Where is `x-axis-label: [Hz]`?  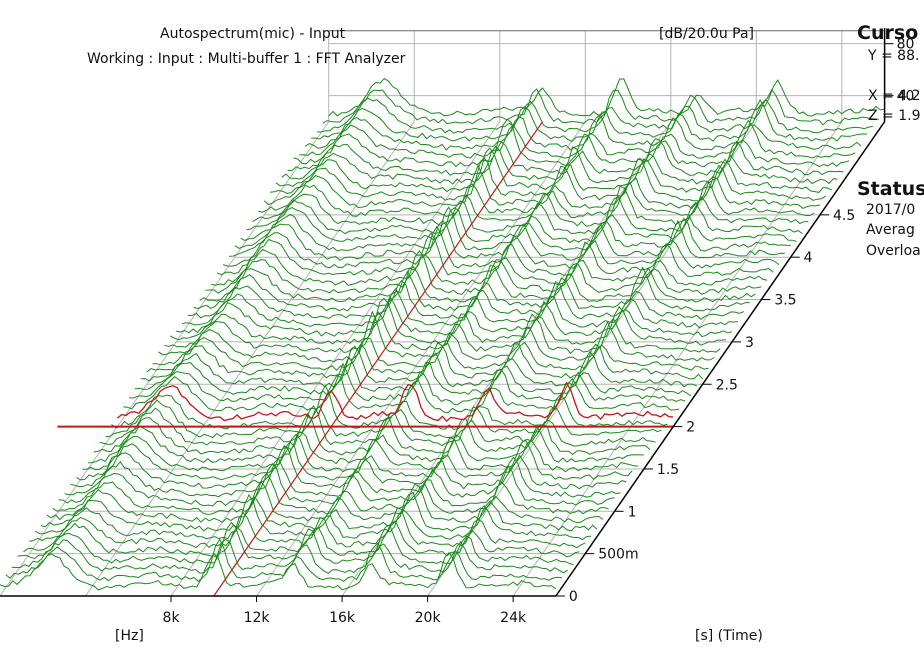 x-axis-label: [Hz] is located at coordinates (129, 636).